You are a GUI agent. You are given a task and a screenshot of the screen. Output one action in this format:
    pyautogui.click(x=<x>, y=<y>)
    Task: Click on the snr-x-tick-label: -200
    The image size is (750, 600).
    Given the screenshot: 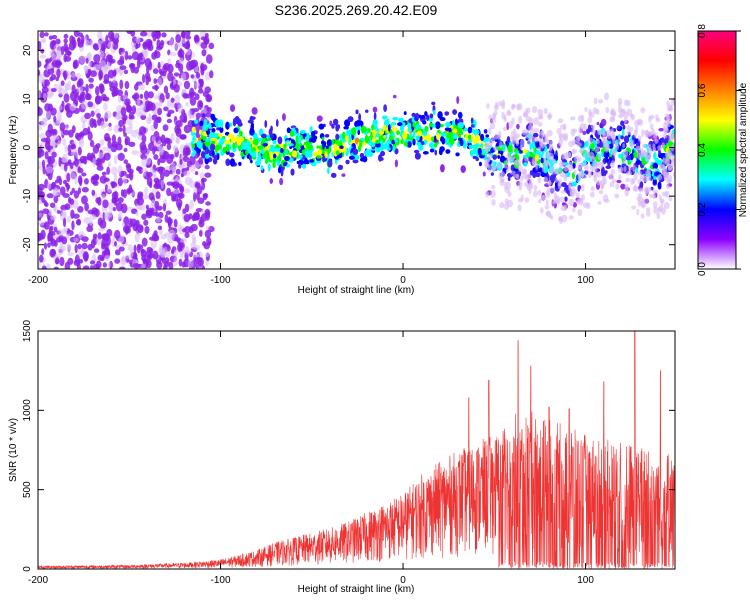 What is the action you would take?
    pyautogui.click(x=38, y=580)
    